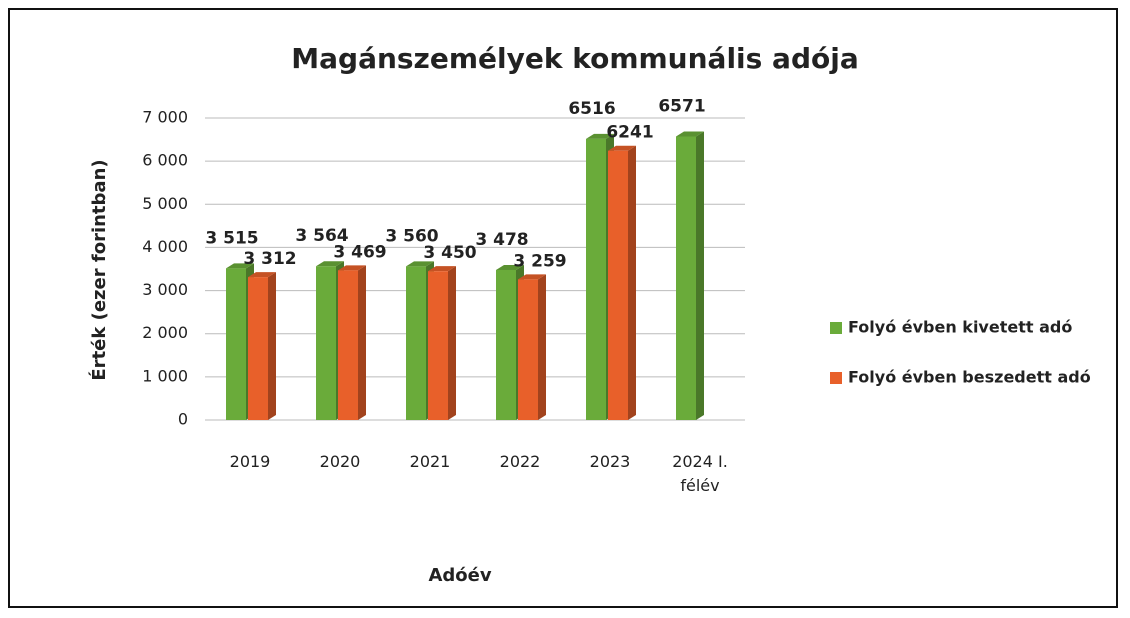  Describe the element at coordinates (681, 107) in the screenshot. I see `data-label: 6571` at that location.